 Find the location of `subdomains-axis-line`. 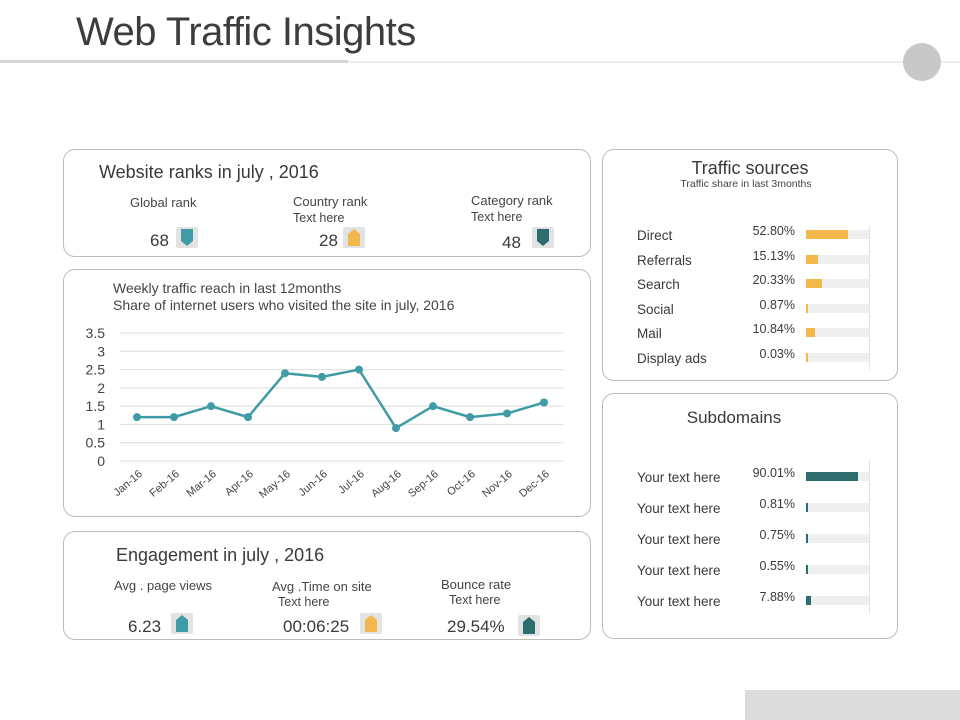

subdomains-axis-line is located at coordinates (869, 537).